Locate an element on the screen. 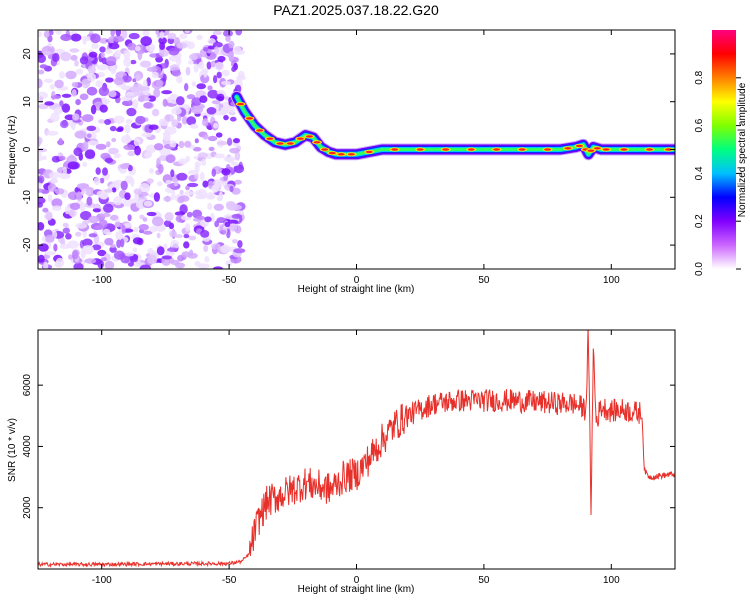 This screenshot has height=600, width=750. spectrogram-x-label: Height of straight line (km) is located at coordinates (356, 289).